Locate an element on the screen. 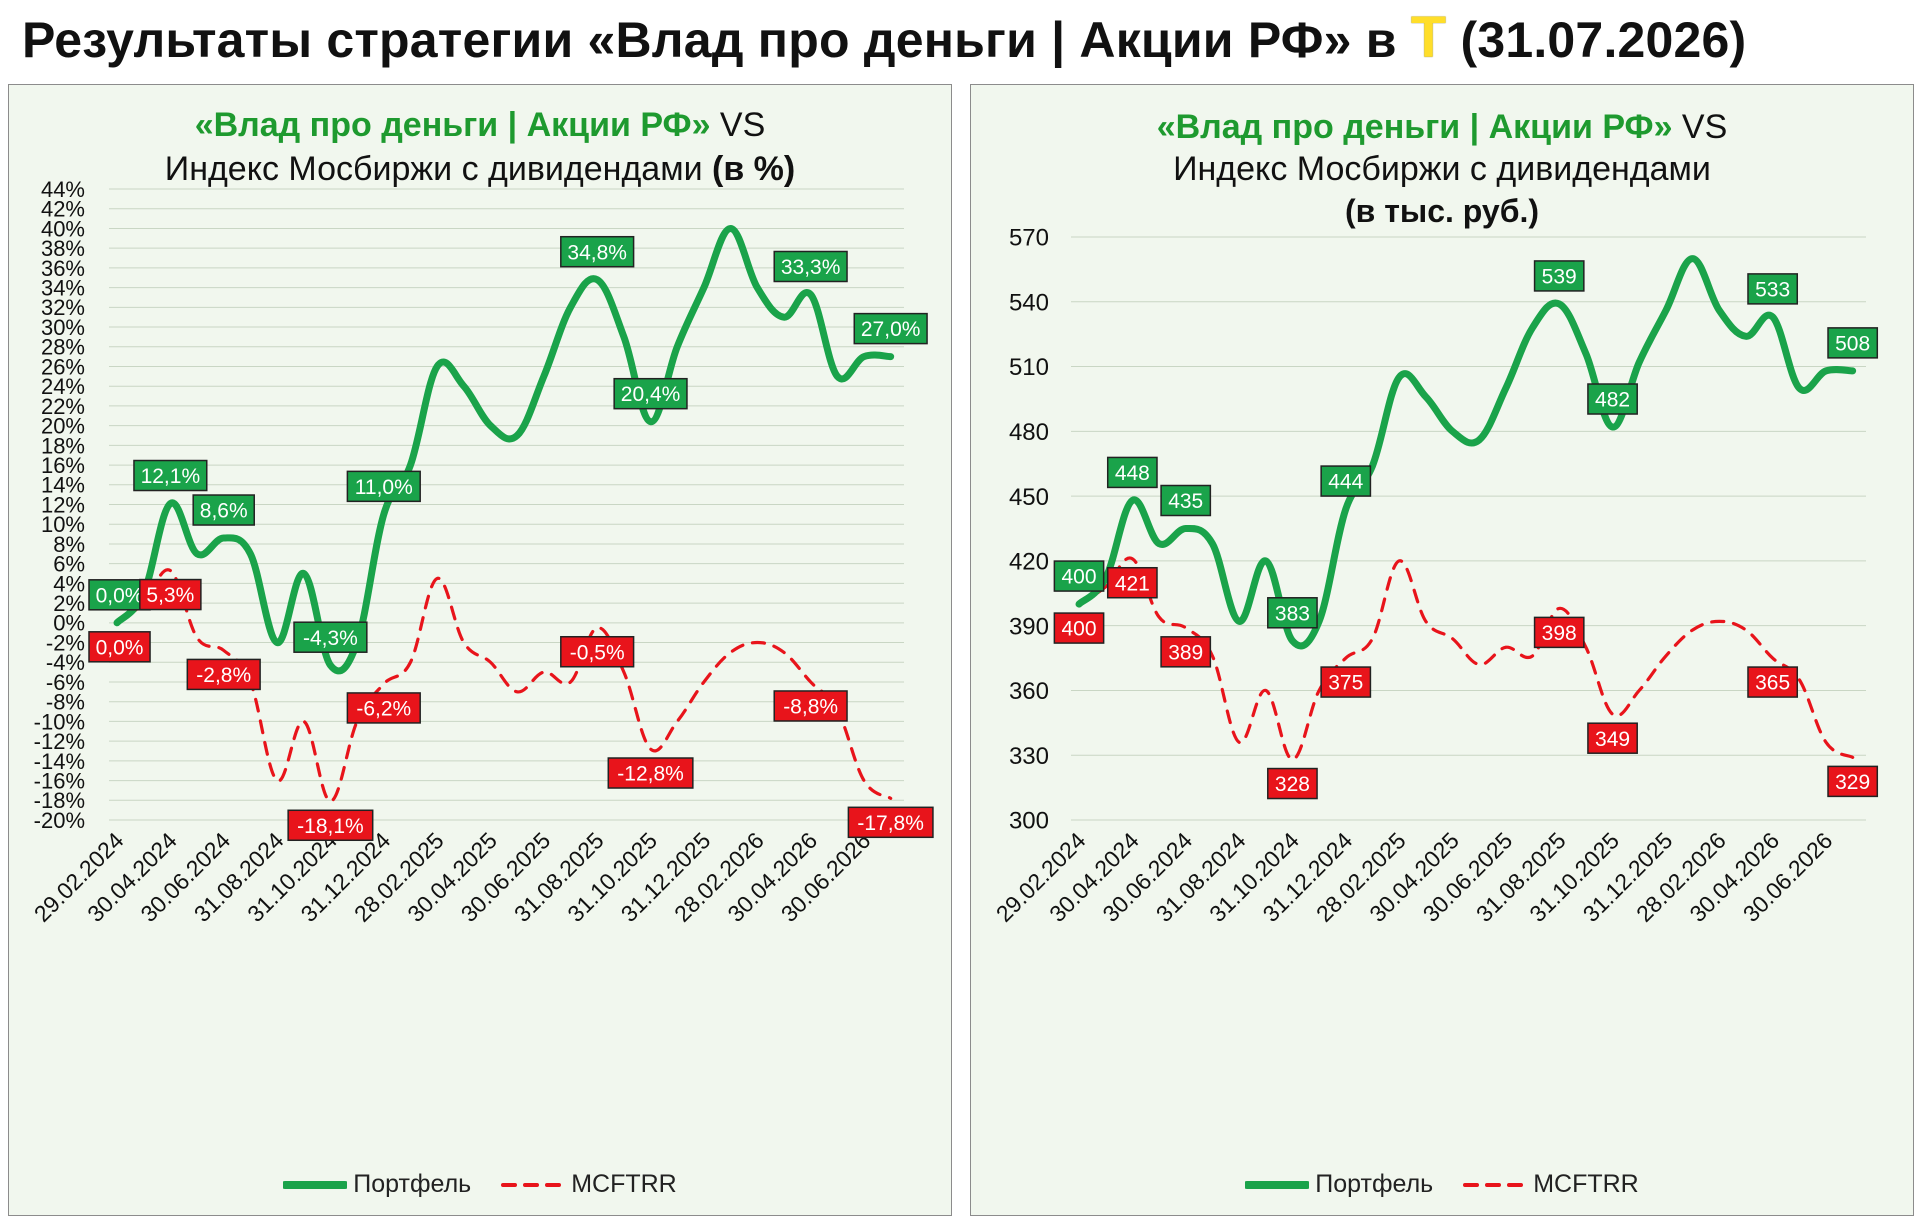 The height and width of the screenshot is (1222, 1920). legend-label-portfolio: Портфель is located at coordinates (1374, 1184).